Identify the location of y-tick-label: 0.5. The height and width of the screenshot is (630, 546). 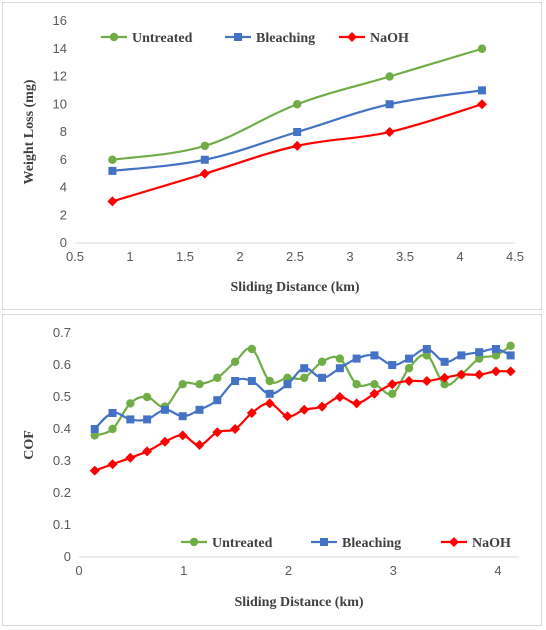
(62, 396).